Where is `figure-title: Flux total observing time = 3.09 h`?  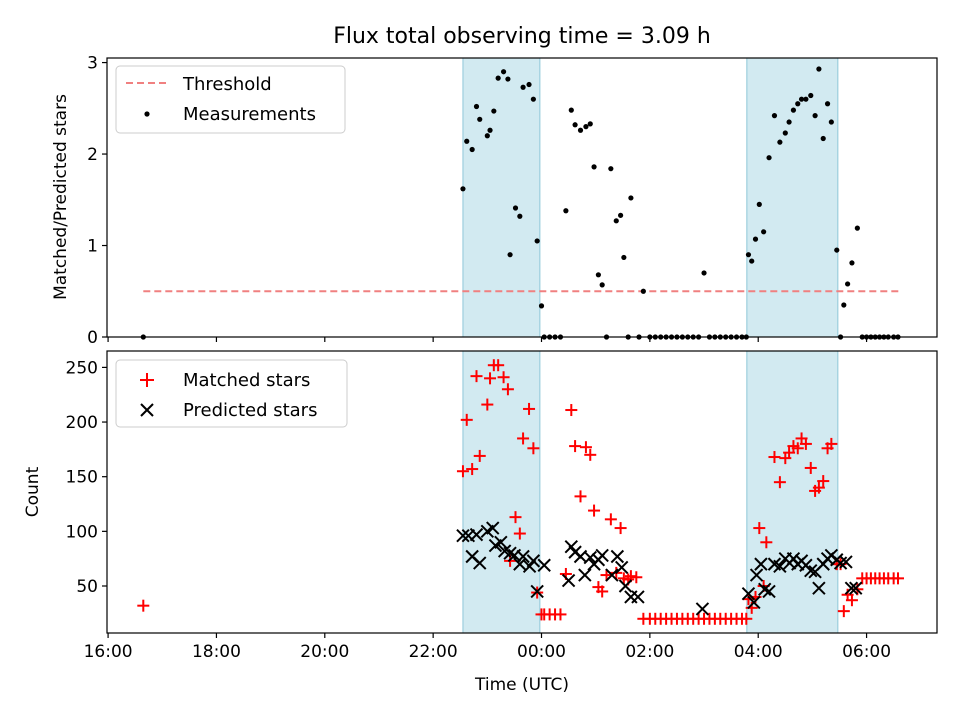
figure-title: Flux total observing time = 3.09 h is located at coordinates (522, 36).